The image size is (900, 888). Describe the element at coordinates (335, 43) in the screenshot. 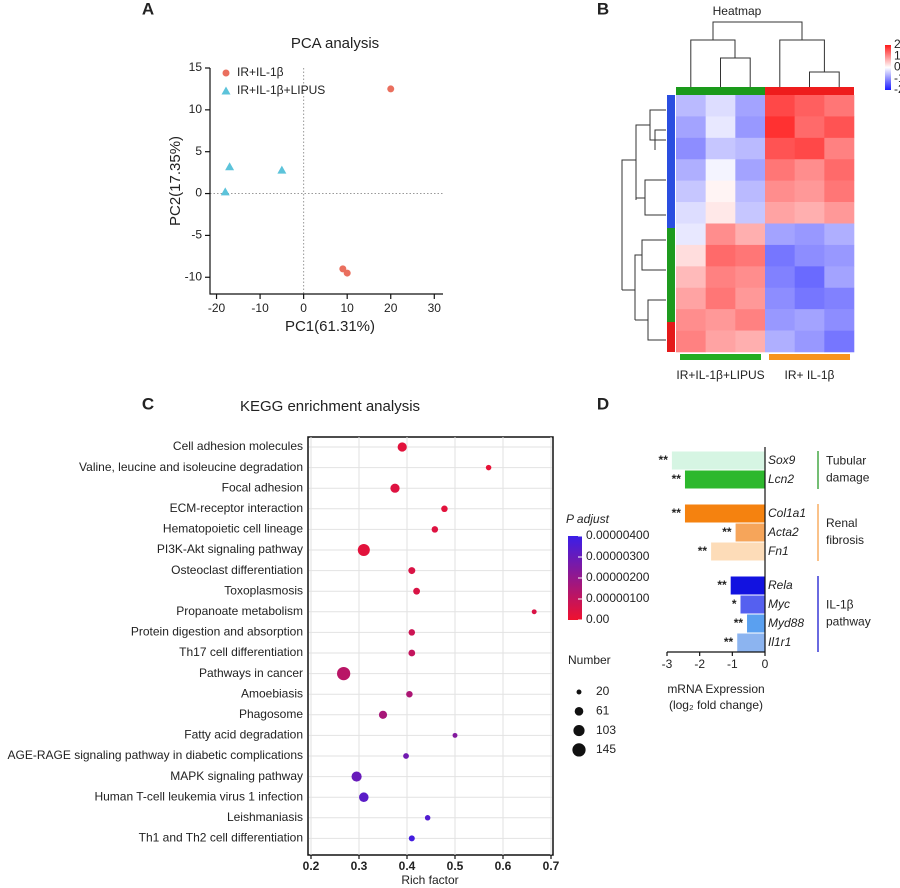

I see `chart-title: PCA analysis` at that location.